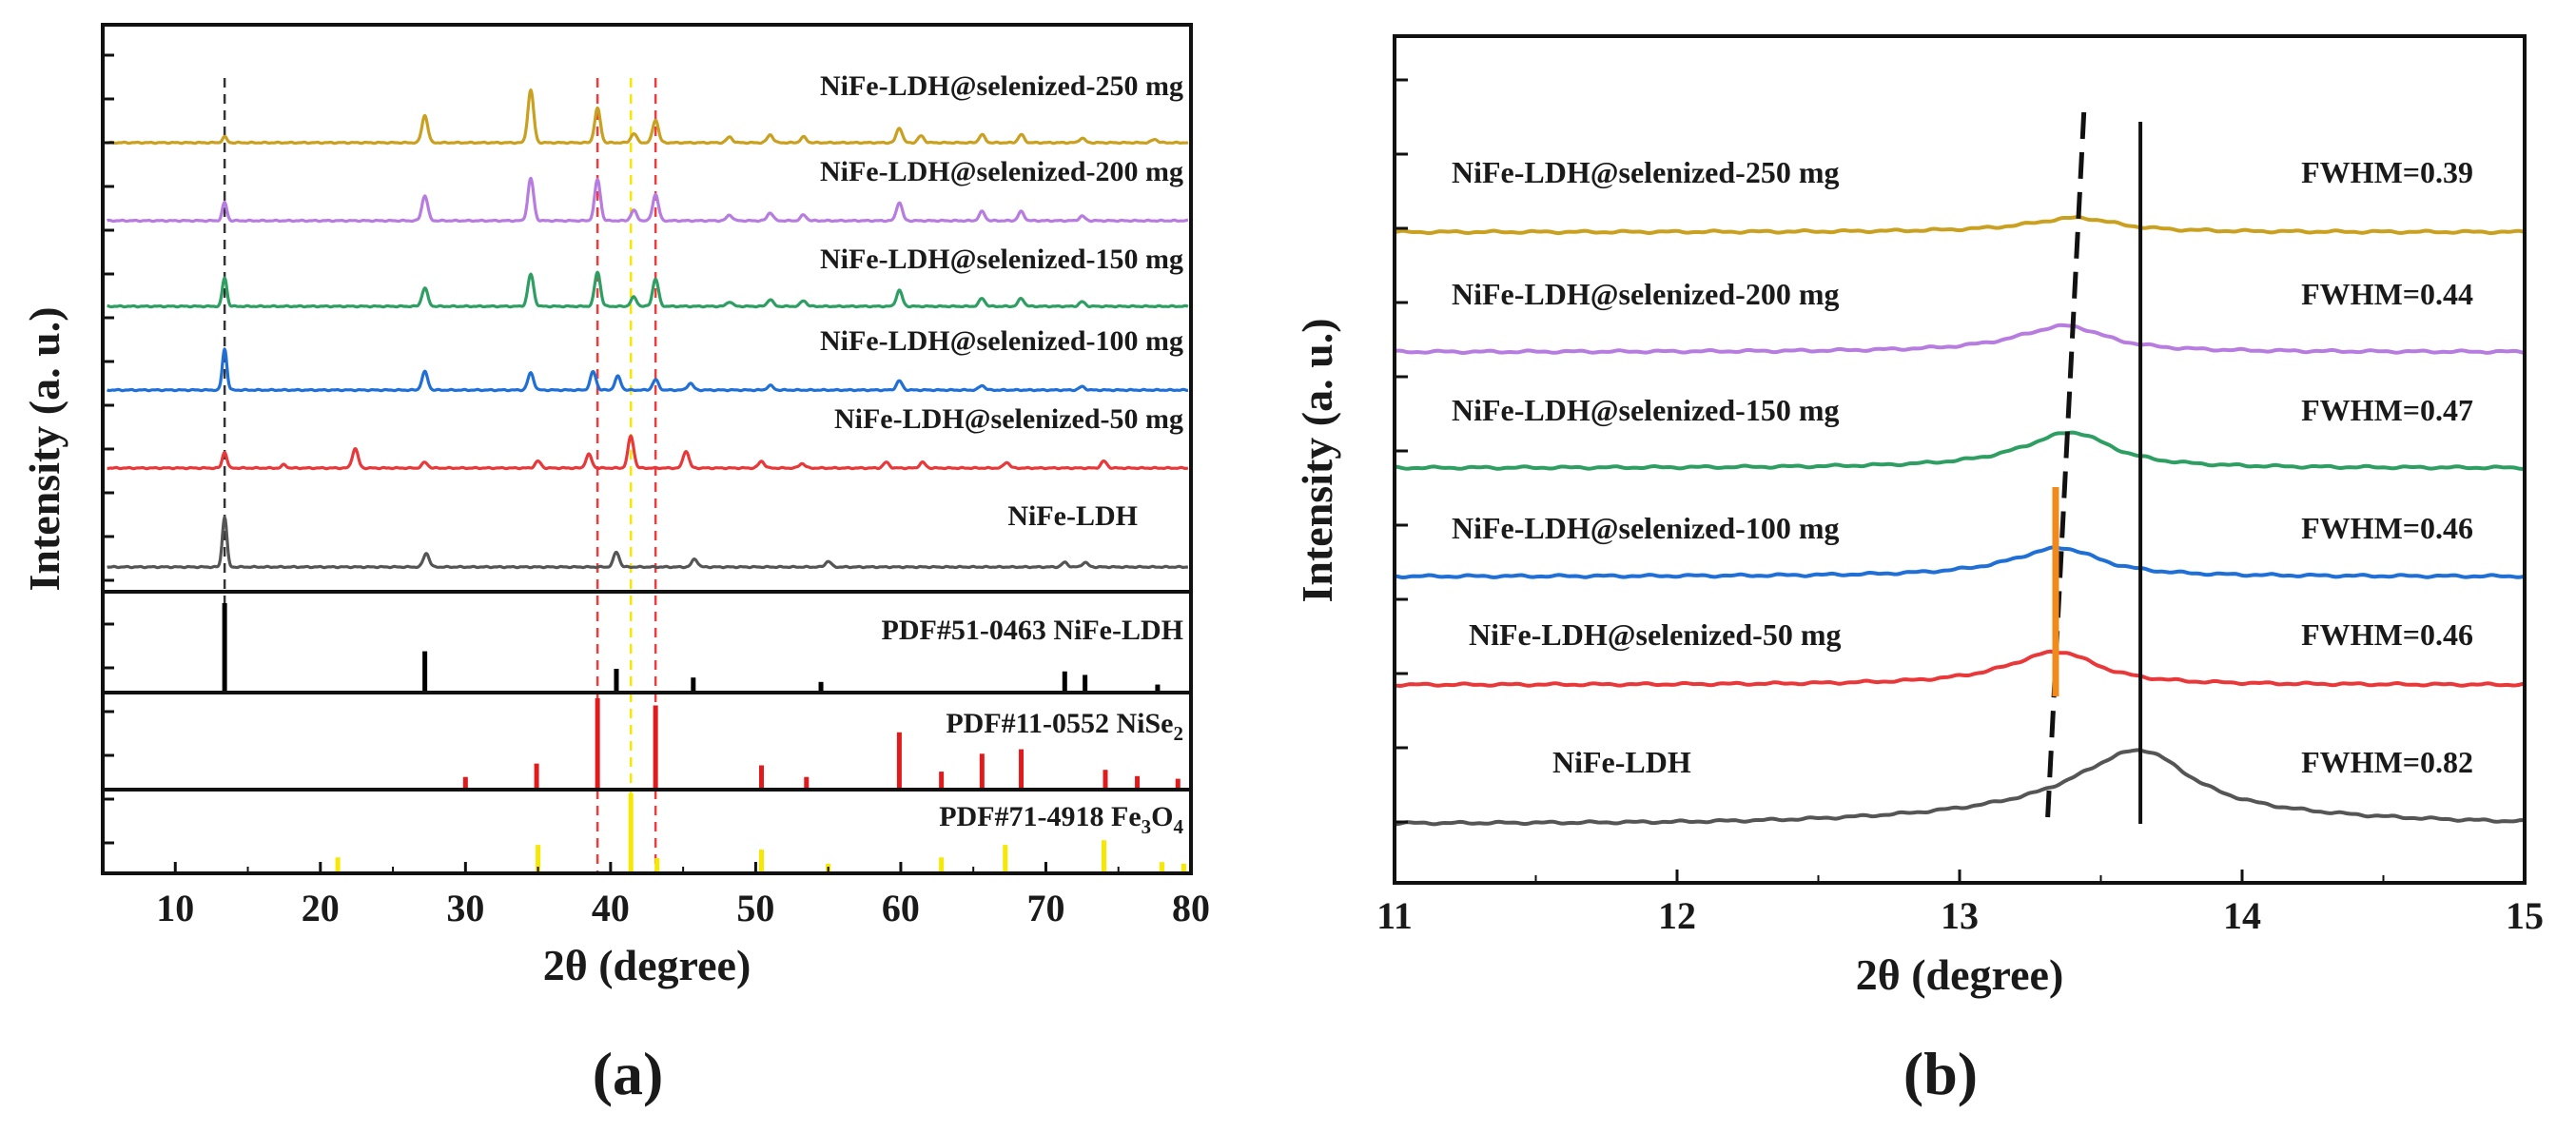 The image size is (2576, 1134). What do you see at coordinates (465, 908) in the screenshot?
I see `a-x-tick-label: 30` at bounding box center [465, 908].